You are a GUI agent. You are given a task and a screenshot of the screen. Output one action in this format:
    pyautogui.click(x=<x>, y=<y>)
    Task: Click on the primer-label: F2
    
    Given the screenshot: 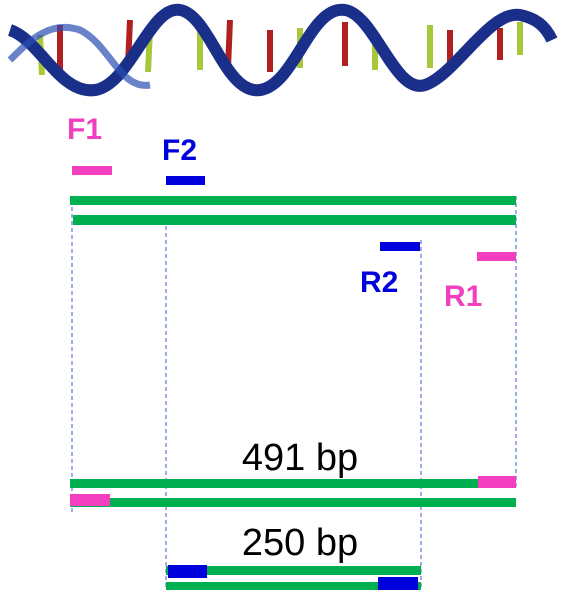 What is the action you would take?
    pyautogui.click(x=179, y=150)
    